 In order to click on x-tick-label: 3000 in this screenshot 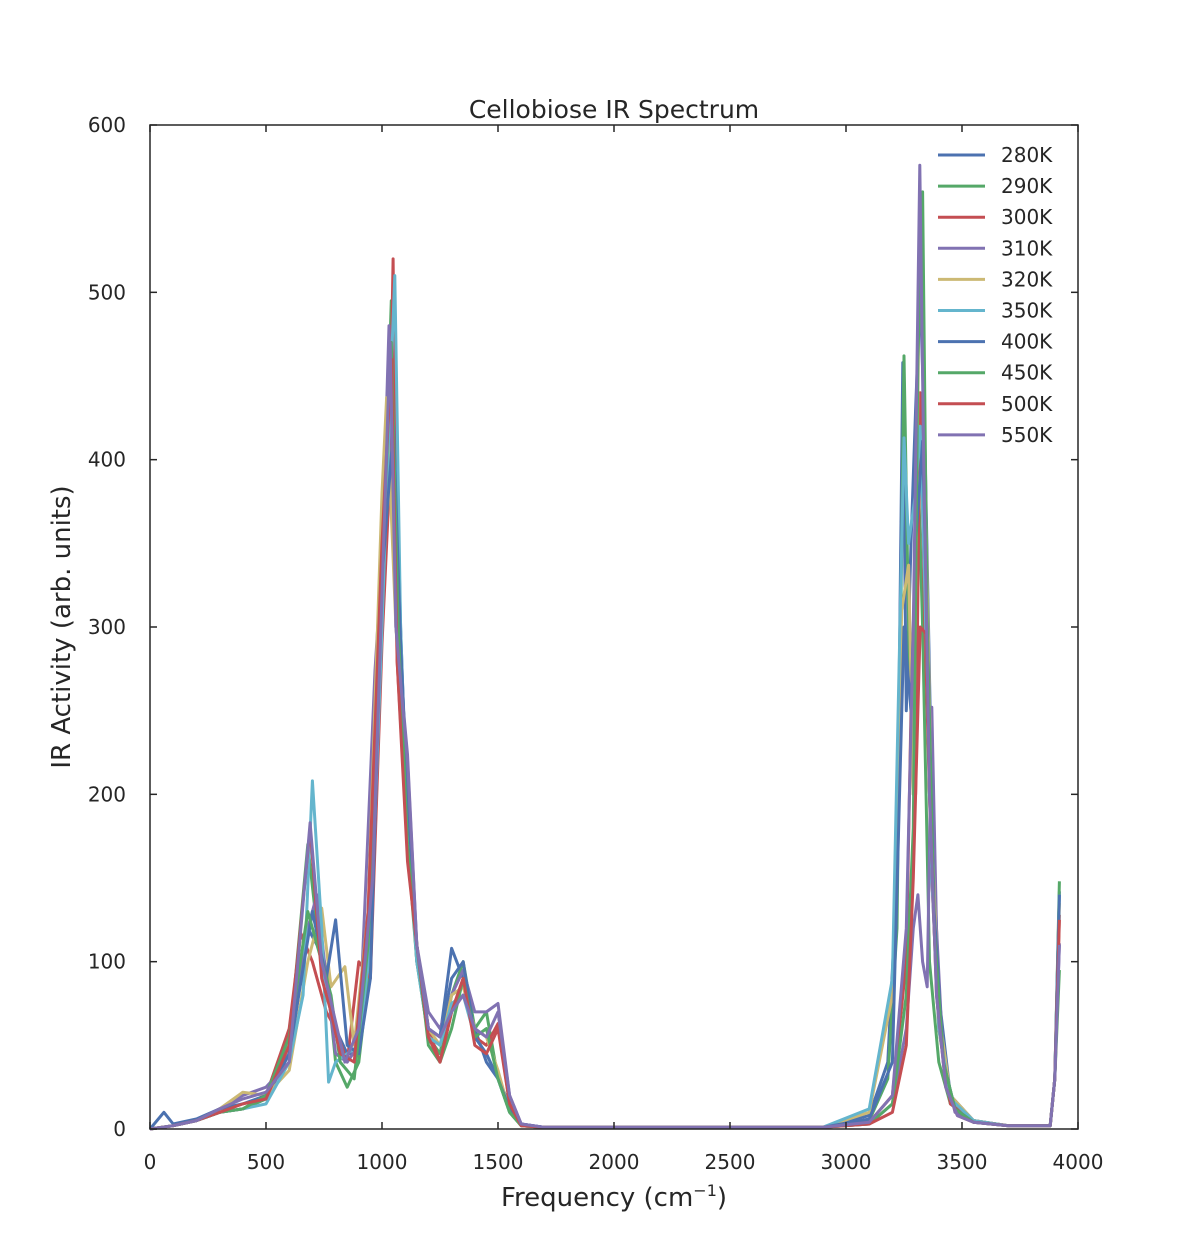, I will do `click(846, 1162)`.